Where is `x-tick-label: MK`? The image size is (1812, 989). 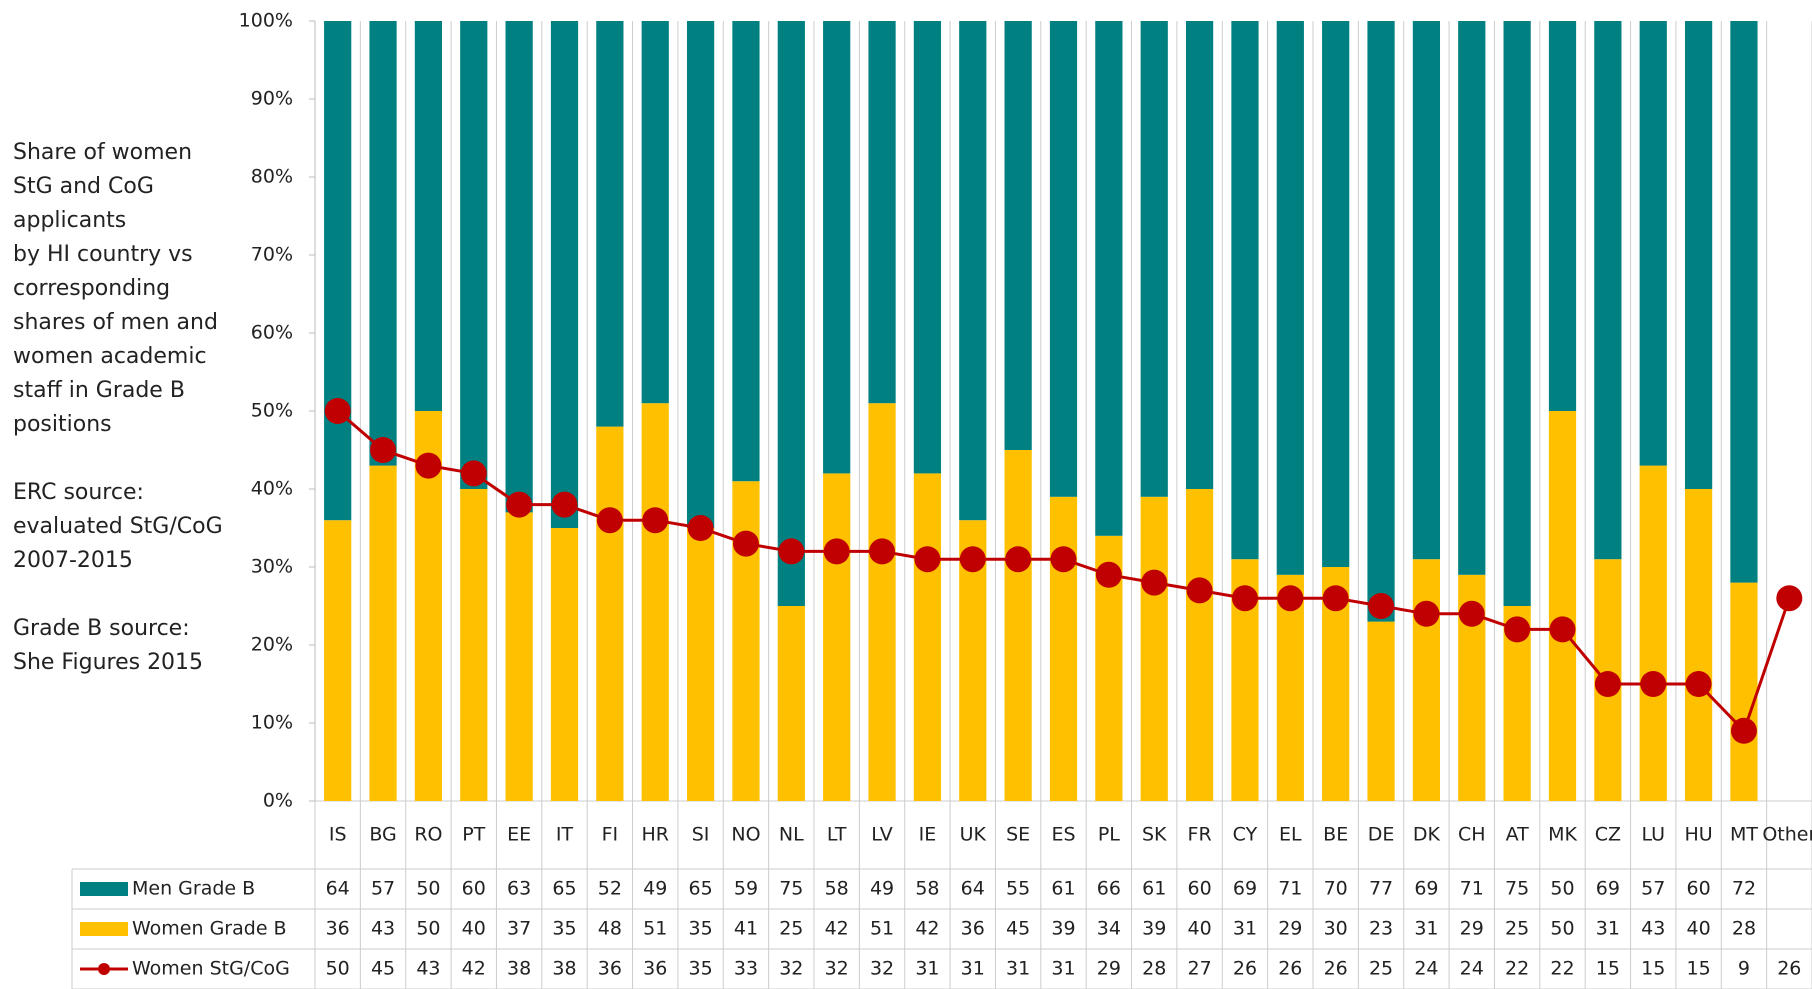
x-tick-label: MK is located at coordinates (1562, 835).